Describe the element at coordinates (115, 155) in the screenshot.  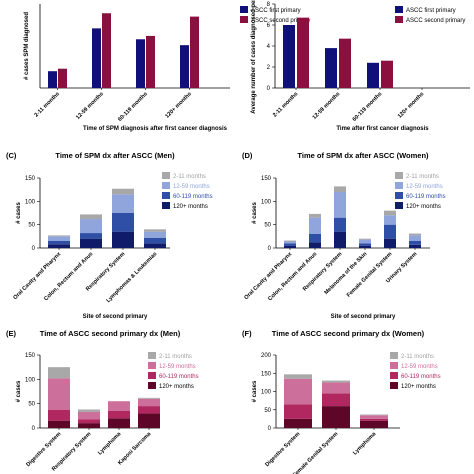
I see `chart-title: Time of SPM dx after ASCC (Men)` at that location.